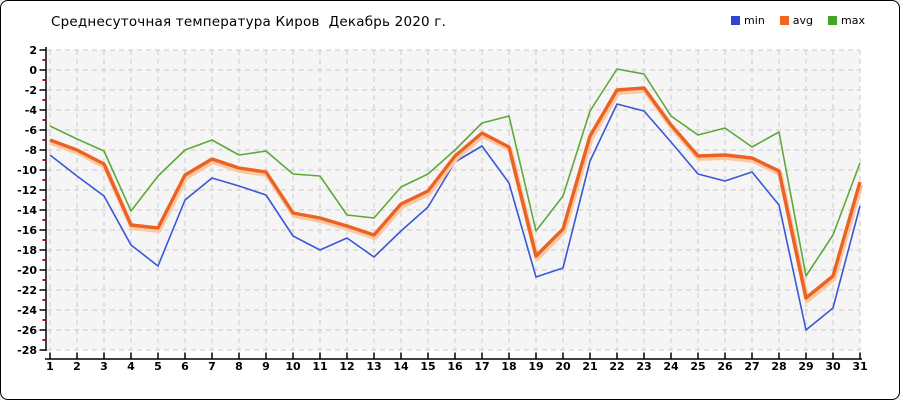 The height and width of the screenshot is (400, 900). What do you see at coordinates (31, 90) in the screenshot?
I see `y-tick-label: -2` at bounding box center [31, 90].